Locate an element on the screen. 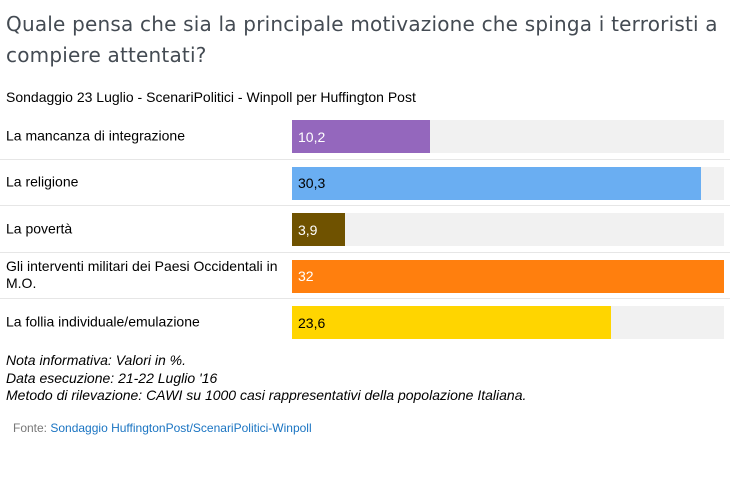 The width and height of the screenshot is (730, 487). bar-value-label: 10,2 is located at coordinates (312, 136).